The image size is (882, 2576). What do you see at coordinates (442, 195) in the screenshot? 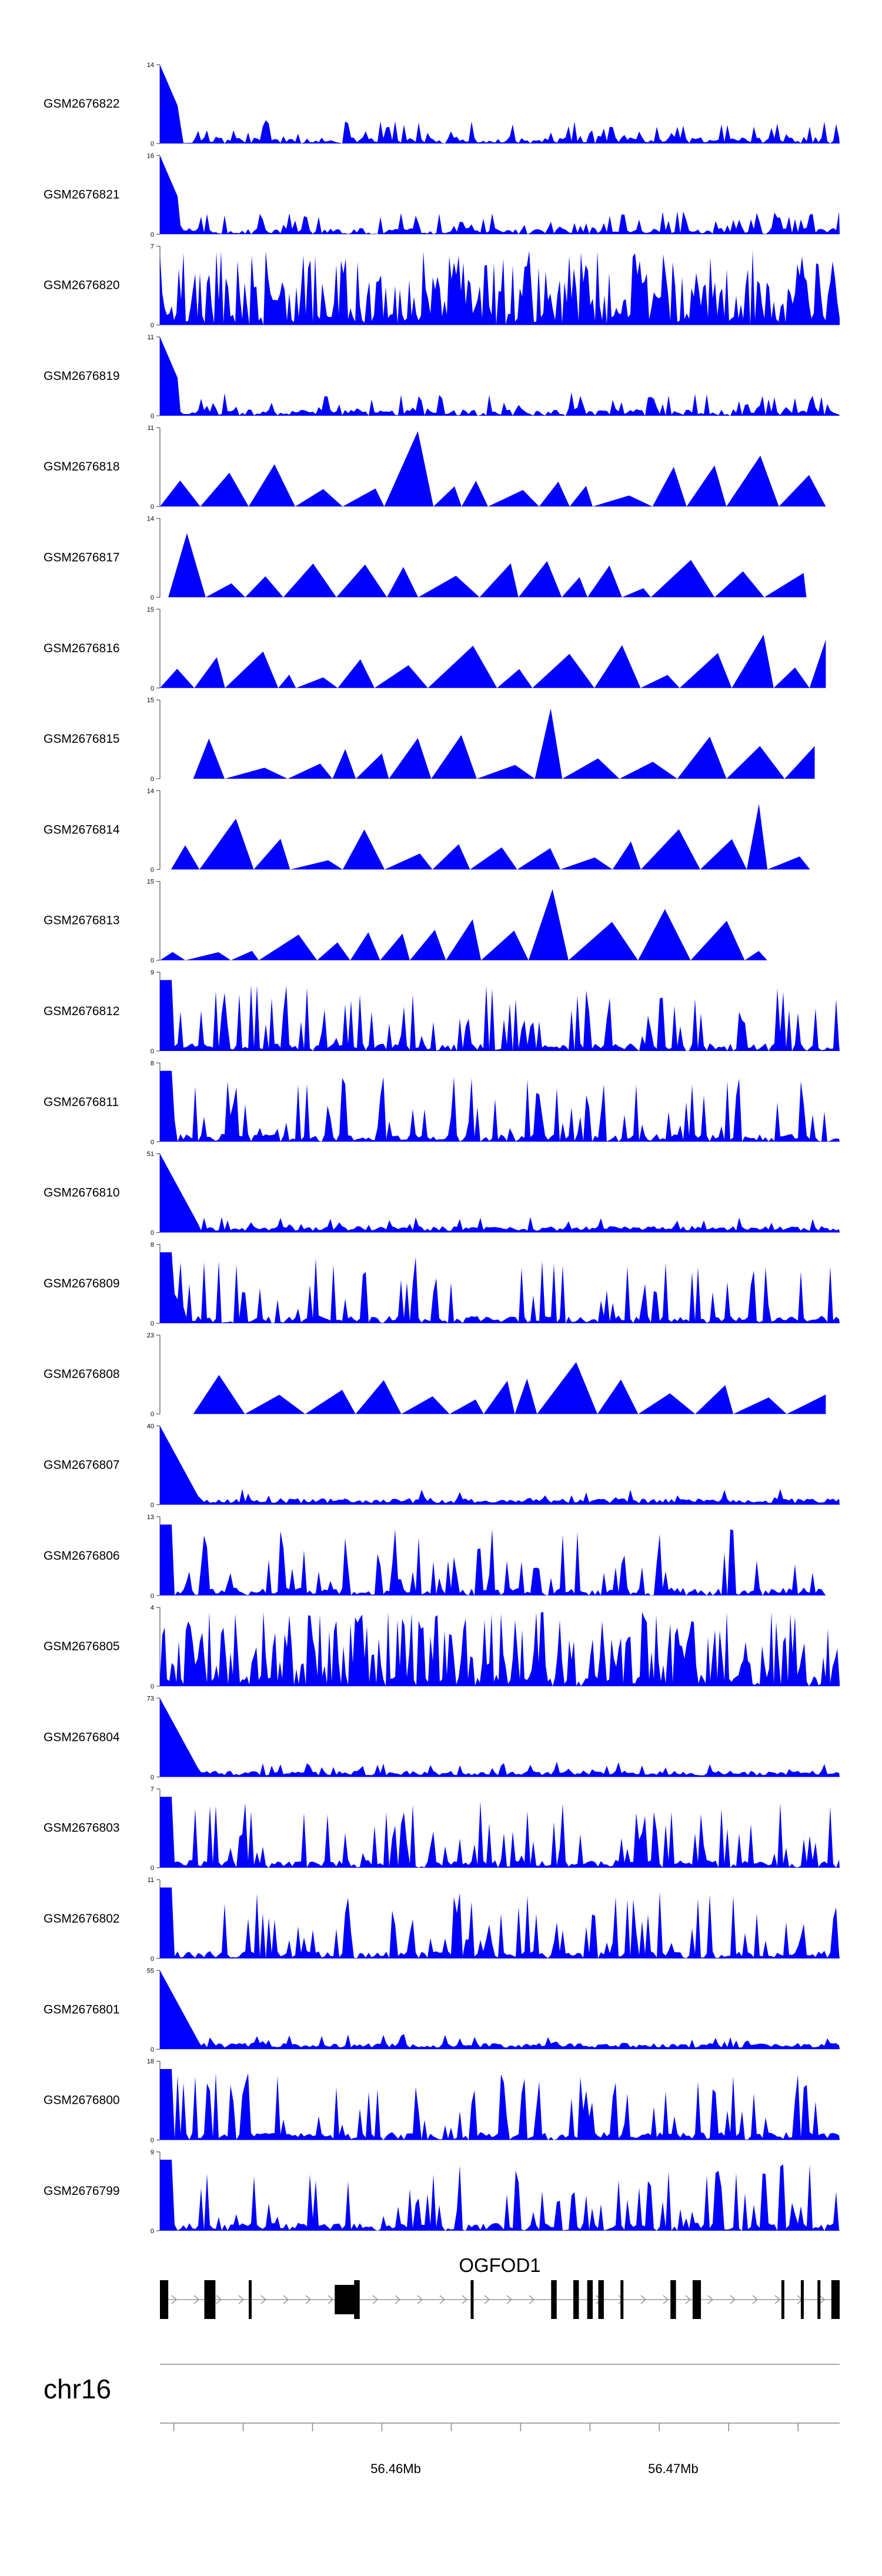
I see `track-GSM2676821: GSM2676821 16 0` at bounding box center [442, 195].